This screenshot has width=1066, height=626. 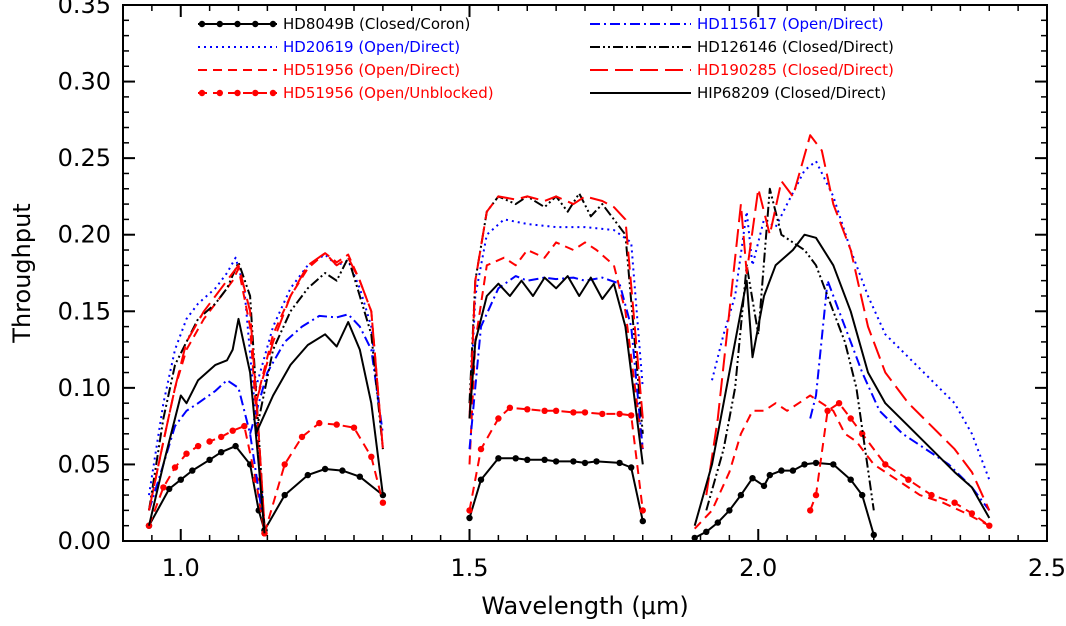 I want to click on y-tick-label: 0.05, so click(x=84, y=464).